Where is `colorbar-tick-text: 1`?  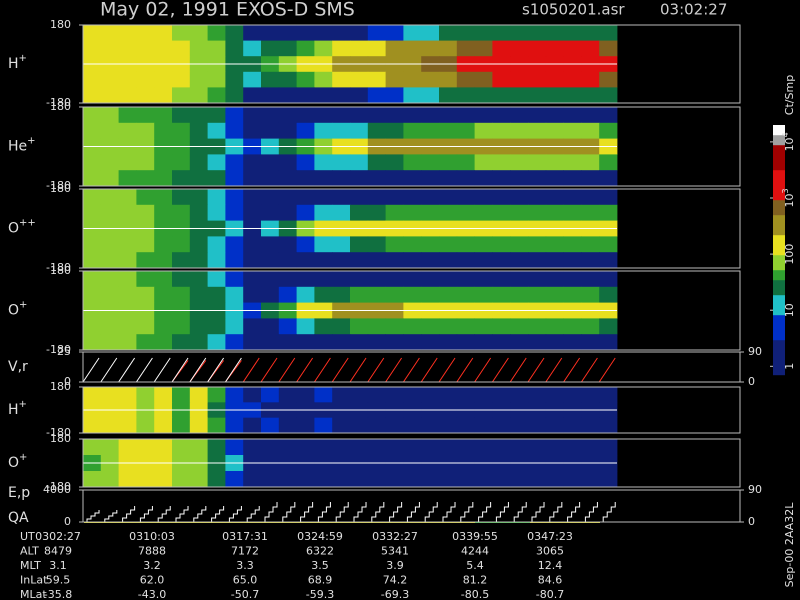 colorbar-tick-text: 1 is located at coordinates (789, 366).